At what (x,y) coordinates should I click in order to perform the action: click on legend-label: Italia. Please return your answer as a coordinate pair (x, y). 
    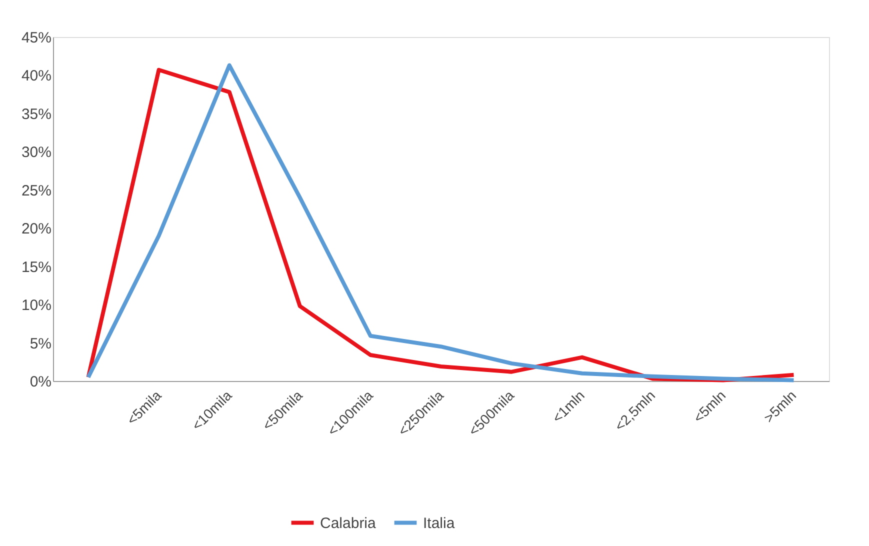
    Looking at the image, I should click on (439, 523).